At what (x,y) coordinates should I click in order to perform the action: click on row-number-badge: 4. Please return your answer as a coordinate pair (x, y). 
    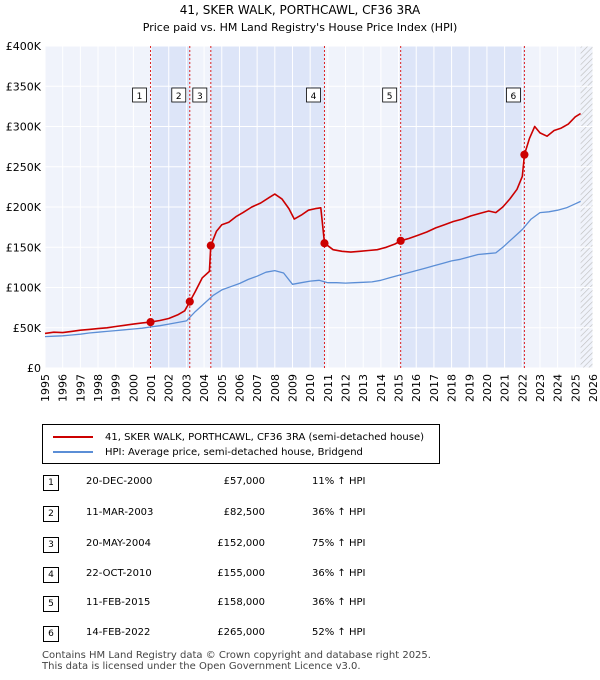
    Looking at the image, I should click on (51, 575).